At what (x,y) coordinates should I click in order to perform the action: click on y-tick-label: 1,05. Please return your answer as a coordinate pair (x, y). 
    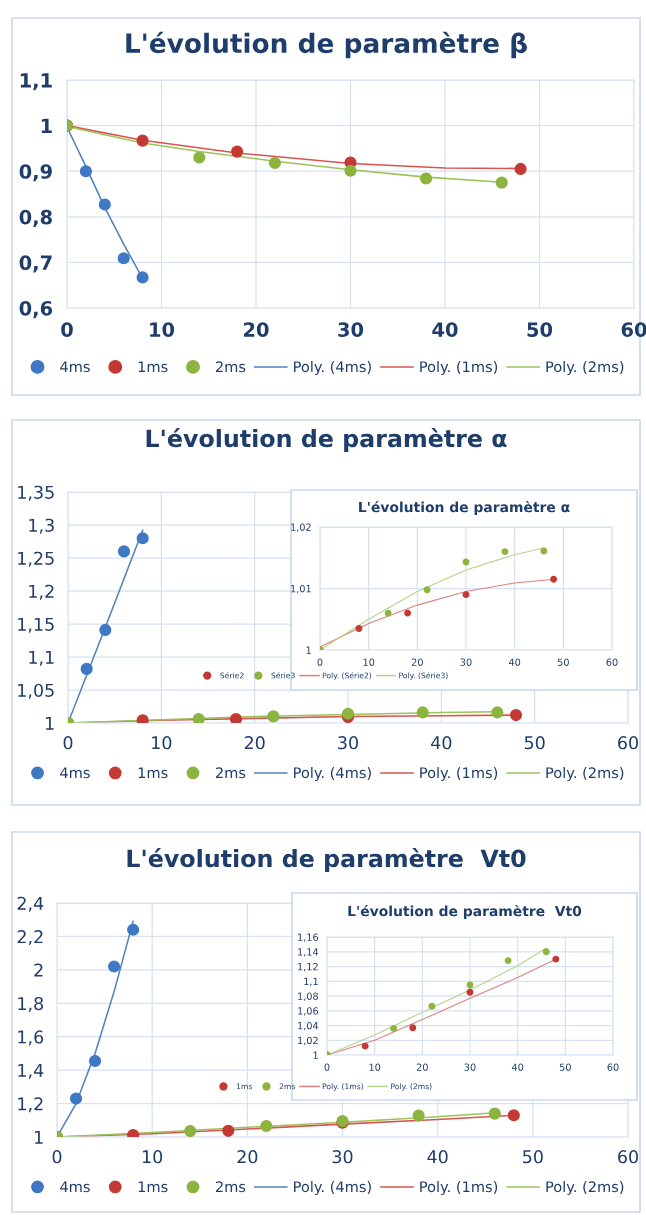
    Looking at the image, I should click on (36, 691).